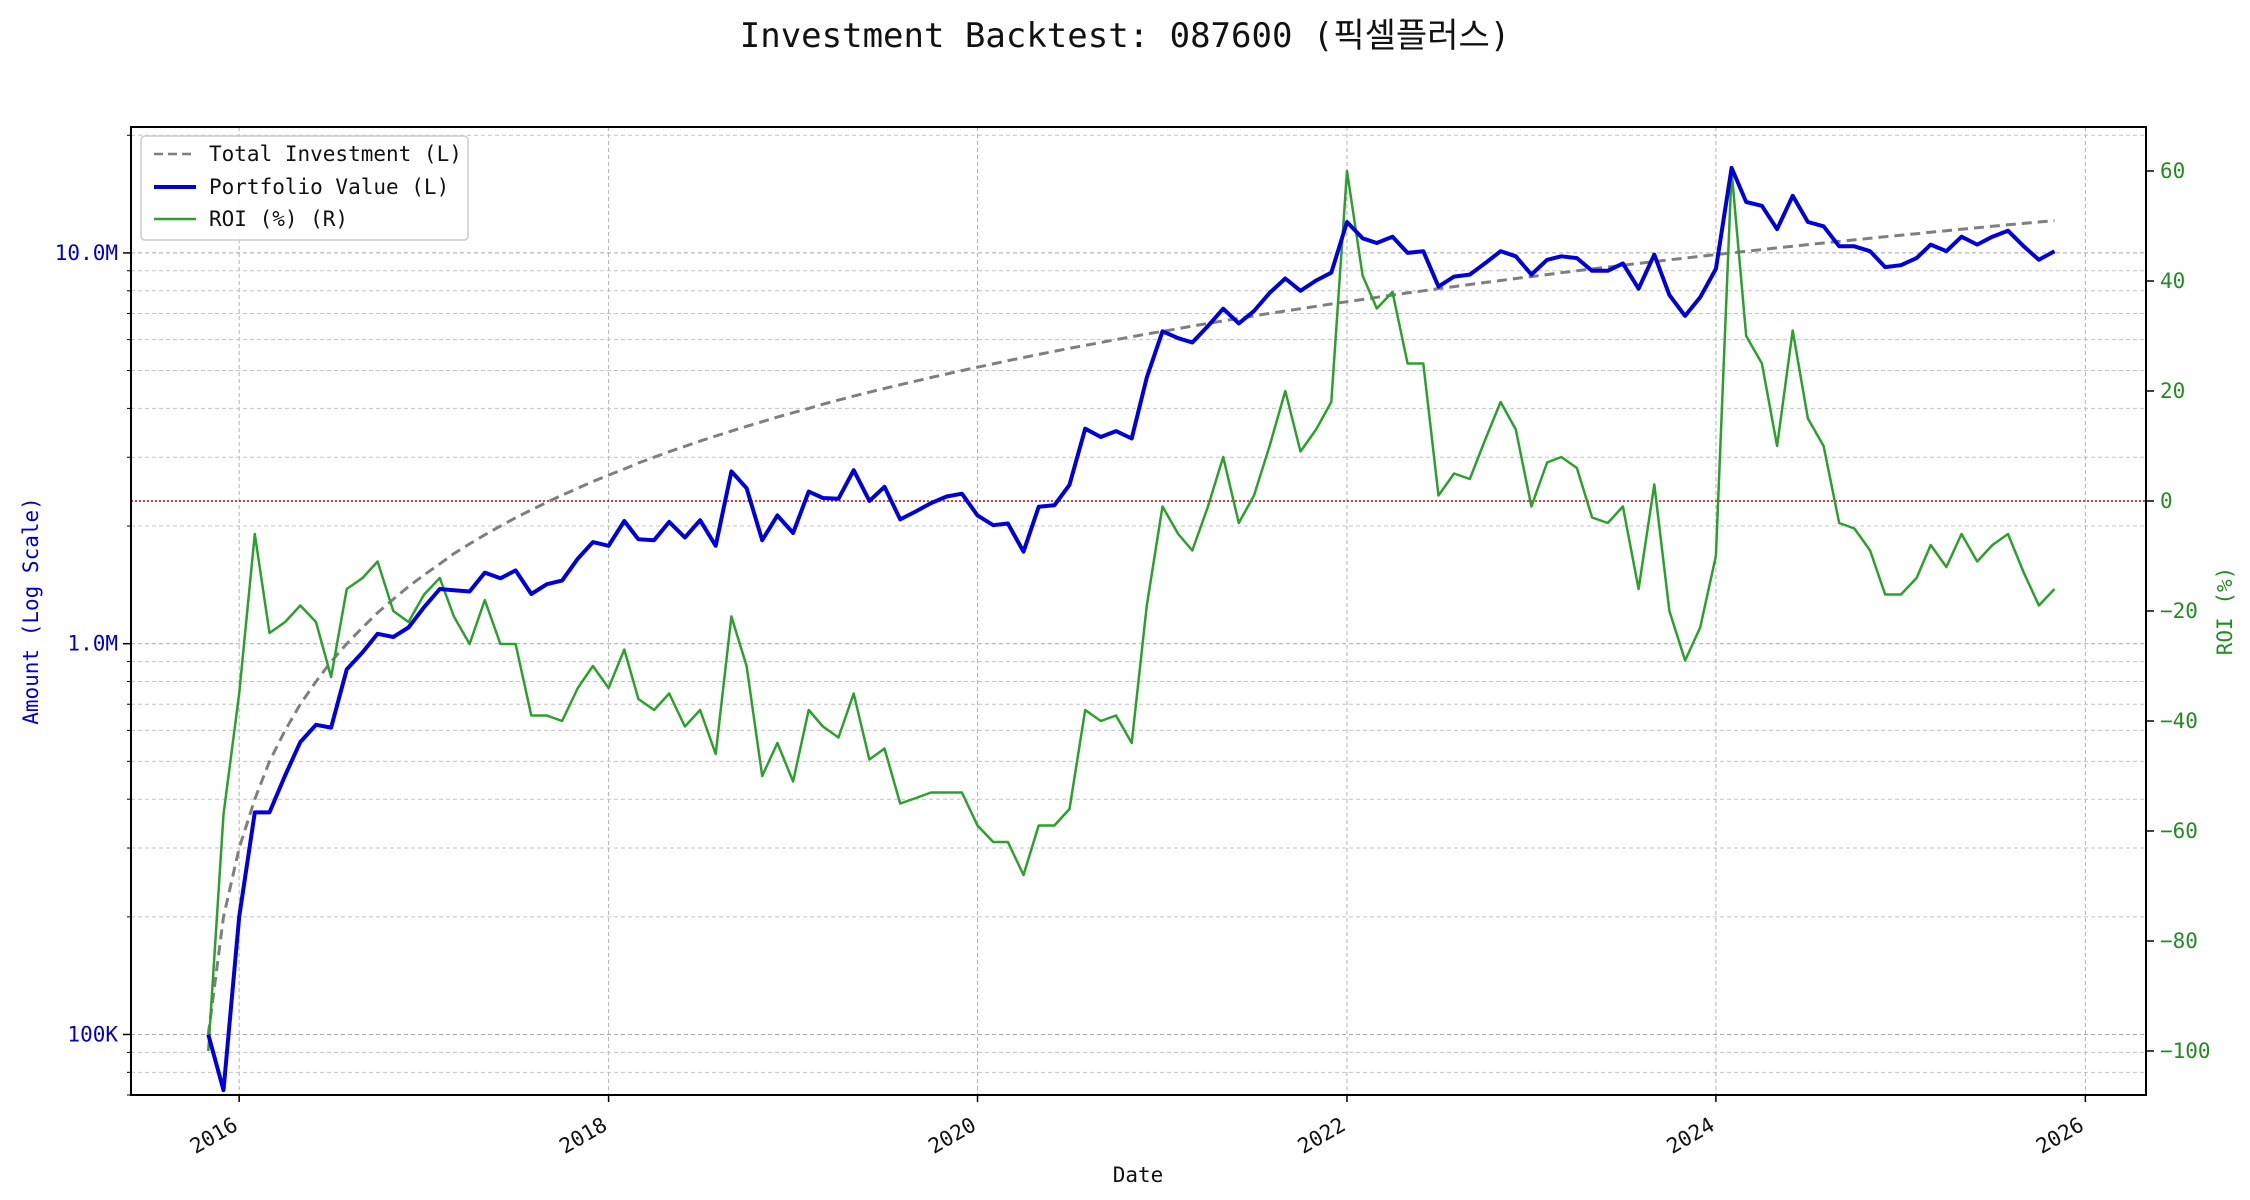 This screenshot has height=1200, width=2250. I want to click on legend-box, so click(304, 188).